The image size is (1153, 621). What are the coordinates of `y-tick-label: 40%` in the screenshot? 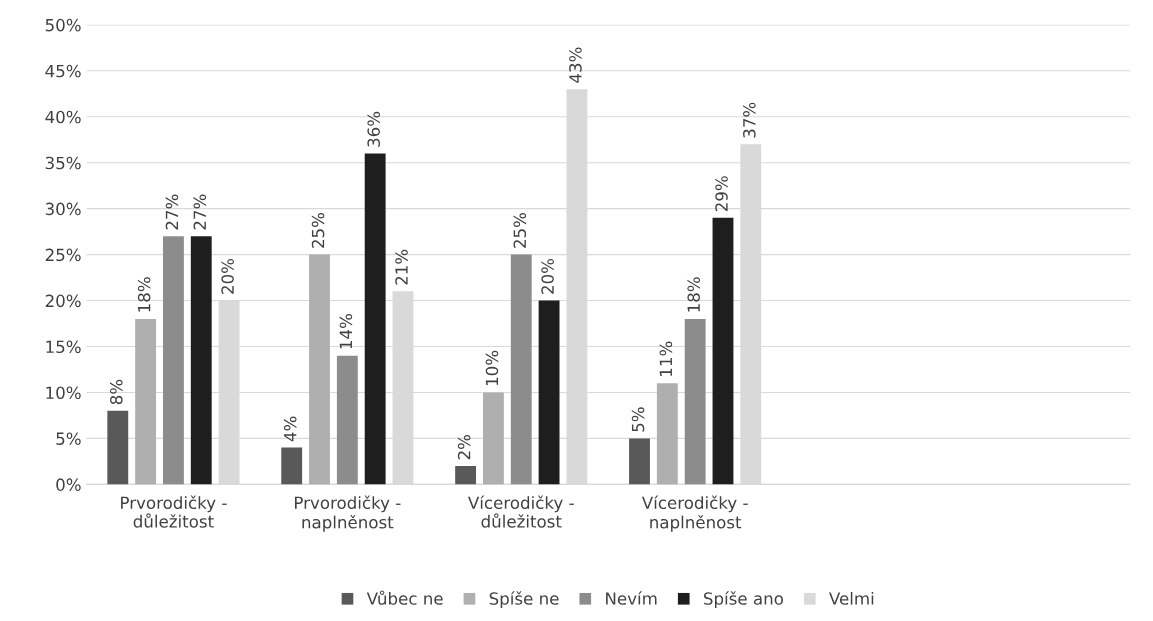 It's located at (63, 117).